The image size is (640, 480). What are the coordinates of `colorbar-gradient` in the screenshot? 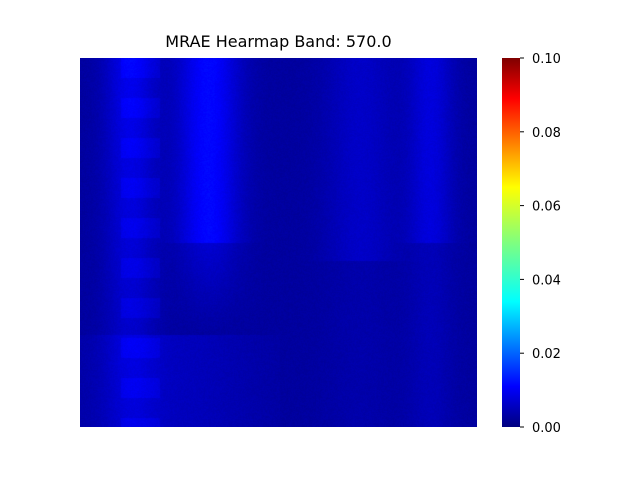 It's located at (511, 242).